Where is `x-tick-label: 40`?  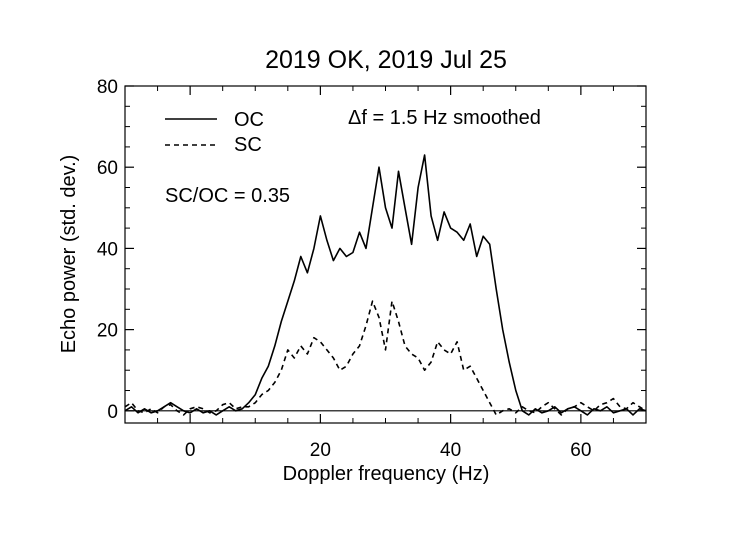 x-tick-label: 40 is located at coordinates (450, 450).